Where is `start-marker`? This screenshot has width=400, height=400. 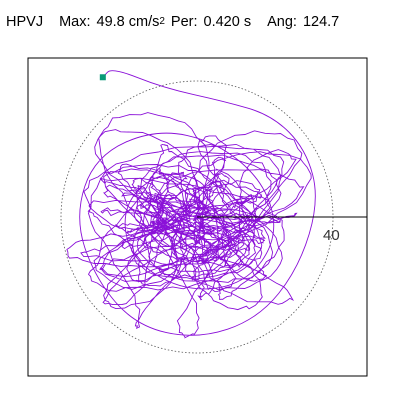
start-marker is located at coordinates (102, 77).